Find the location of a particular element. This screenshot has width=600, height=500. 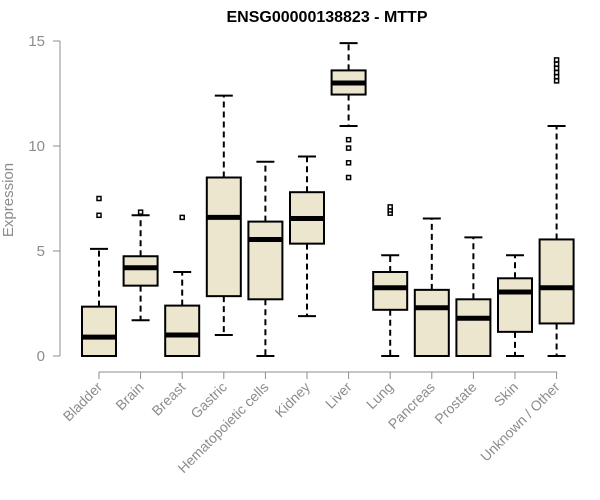

x-tick-label: Lung is located at coordinates (379, 395).